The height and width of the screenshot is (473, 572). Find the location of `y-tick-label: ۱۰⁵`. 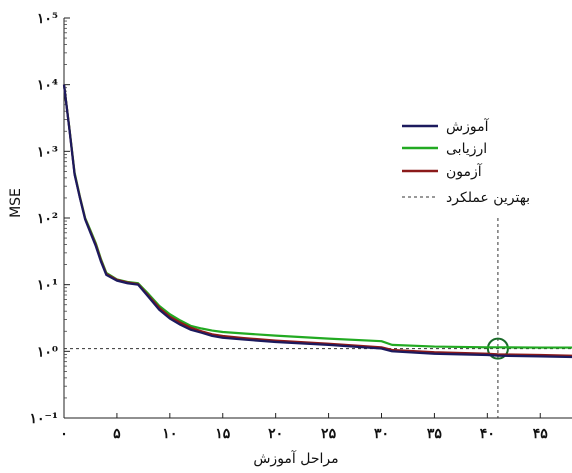

y-tick-label: ۱۰⁵ is located at coordinates (47, 19).